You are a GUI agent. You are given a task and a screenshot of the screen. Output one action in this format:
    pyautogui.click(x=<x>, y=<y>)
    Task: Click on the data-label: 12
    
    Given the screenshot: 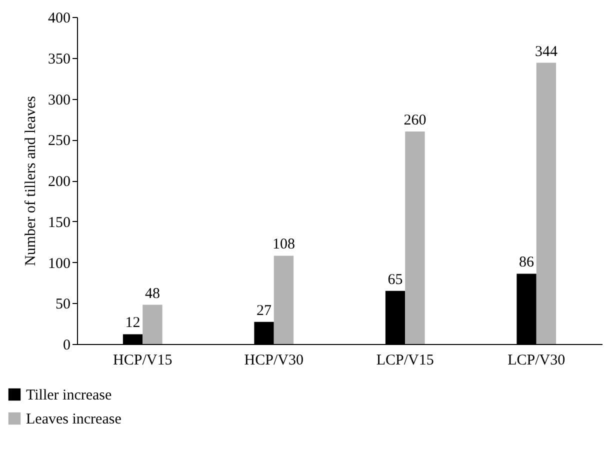 What is the action you would take?
    pyautogui.click(x=132, y=323)
    